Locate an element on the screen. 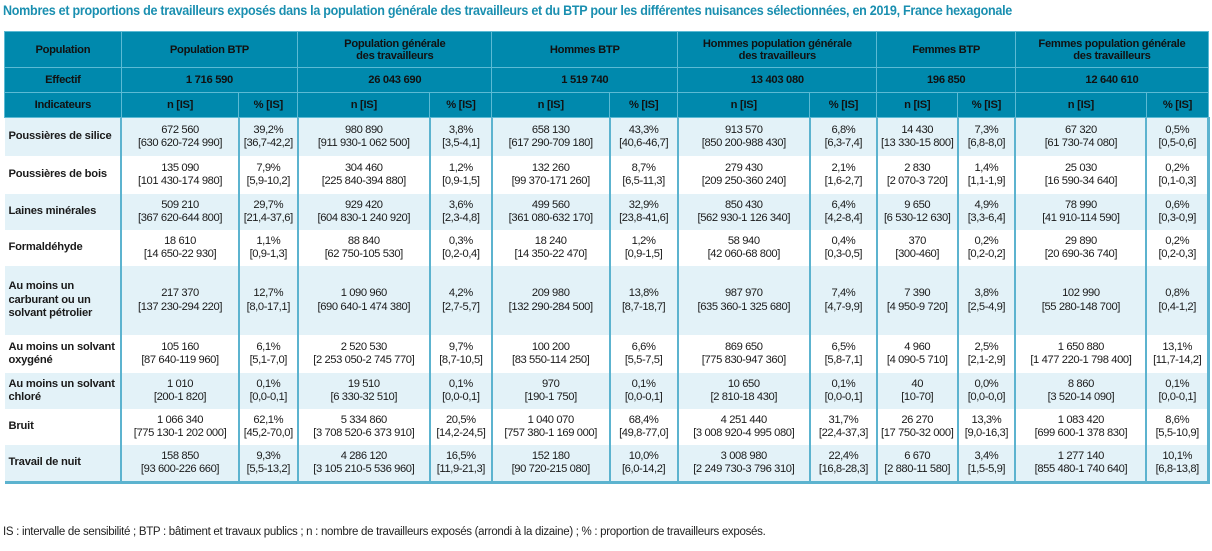  cell-percent: 1,1% [0,9-1,3] is located at coordinates (268, 248).